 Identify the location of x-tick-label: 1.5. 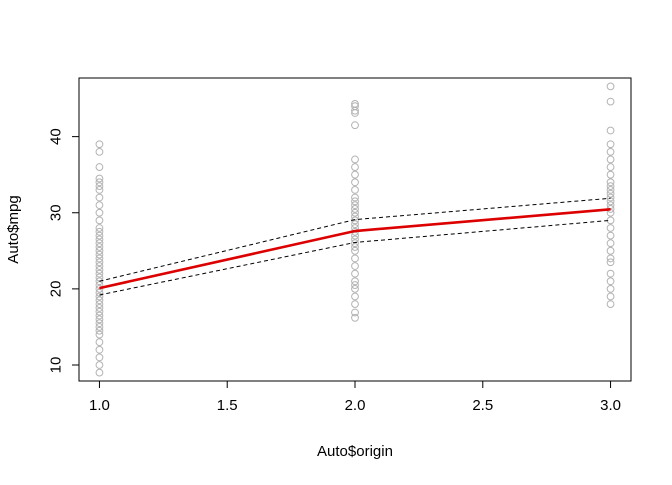
(227, 405).